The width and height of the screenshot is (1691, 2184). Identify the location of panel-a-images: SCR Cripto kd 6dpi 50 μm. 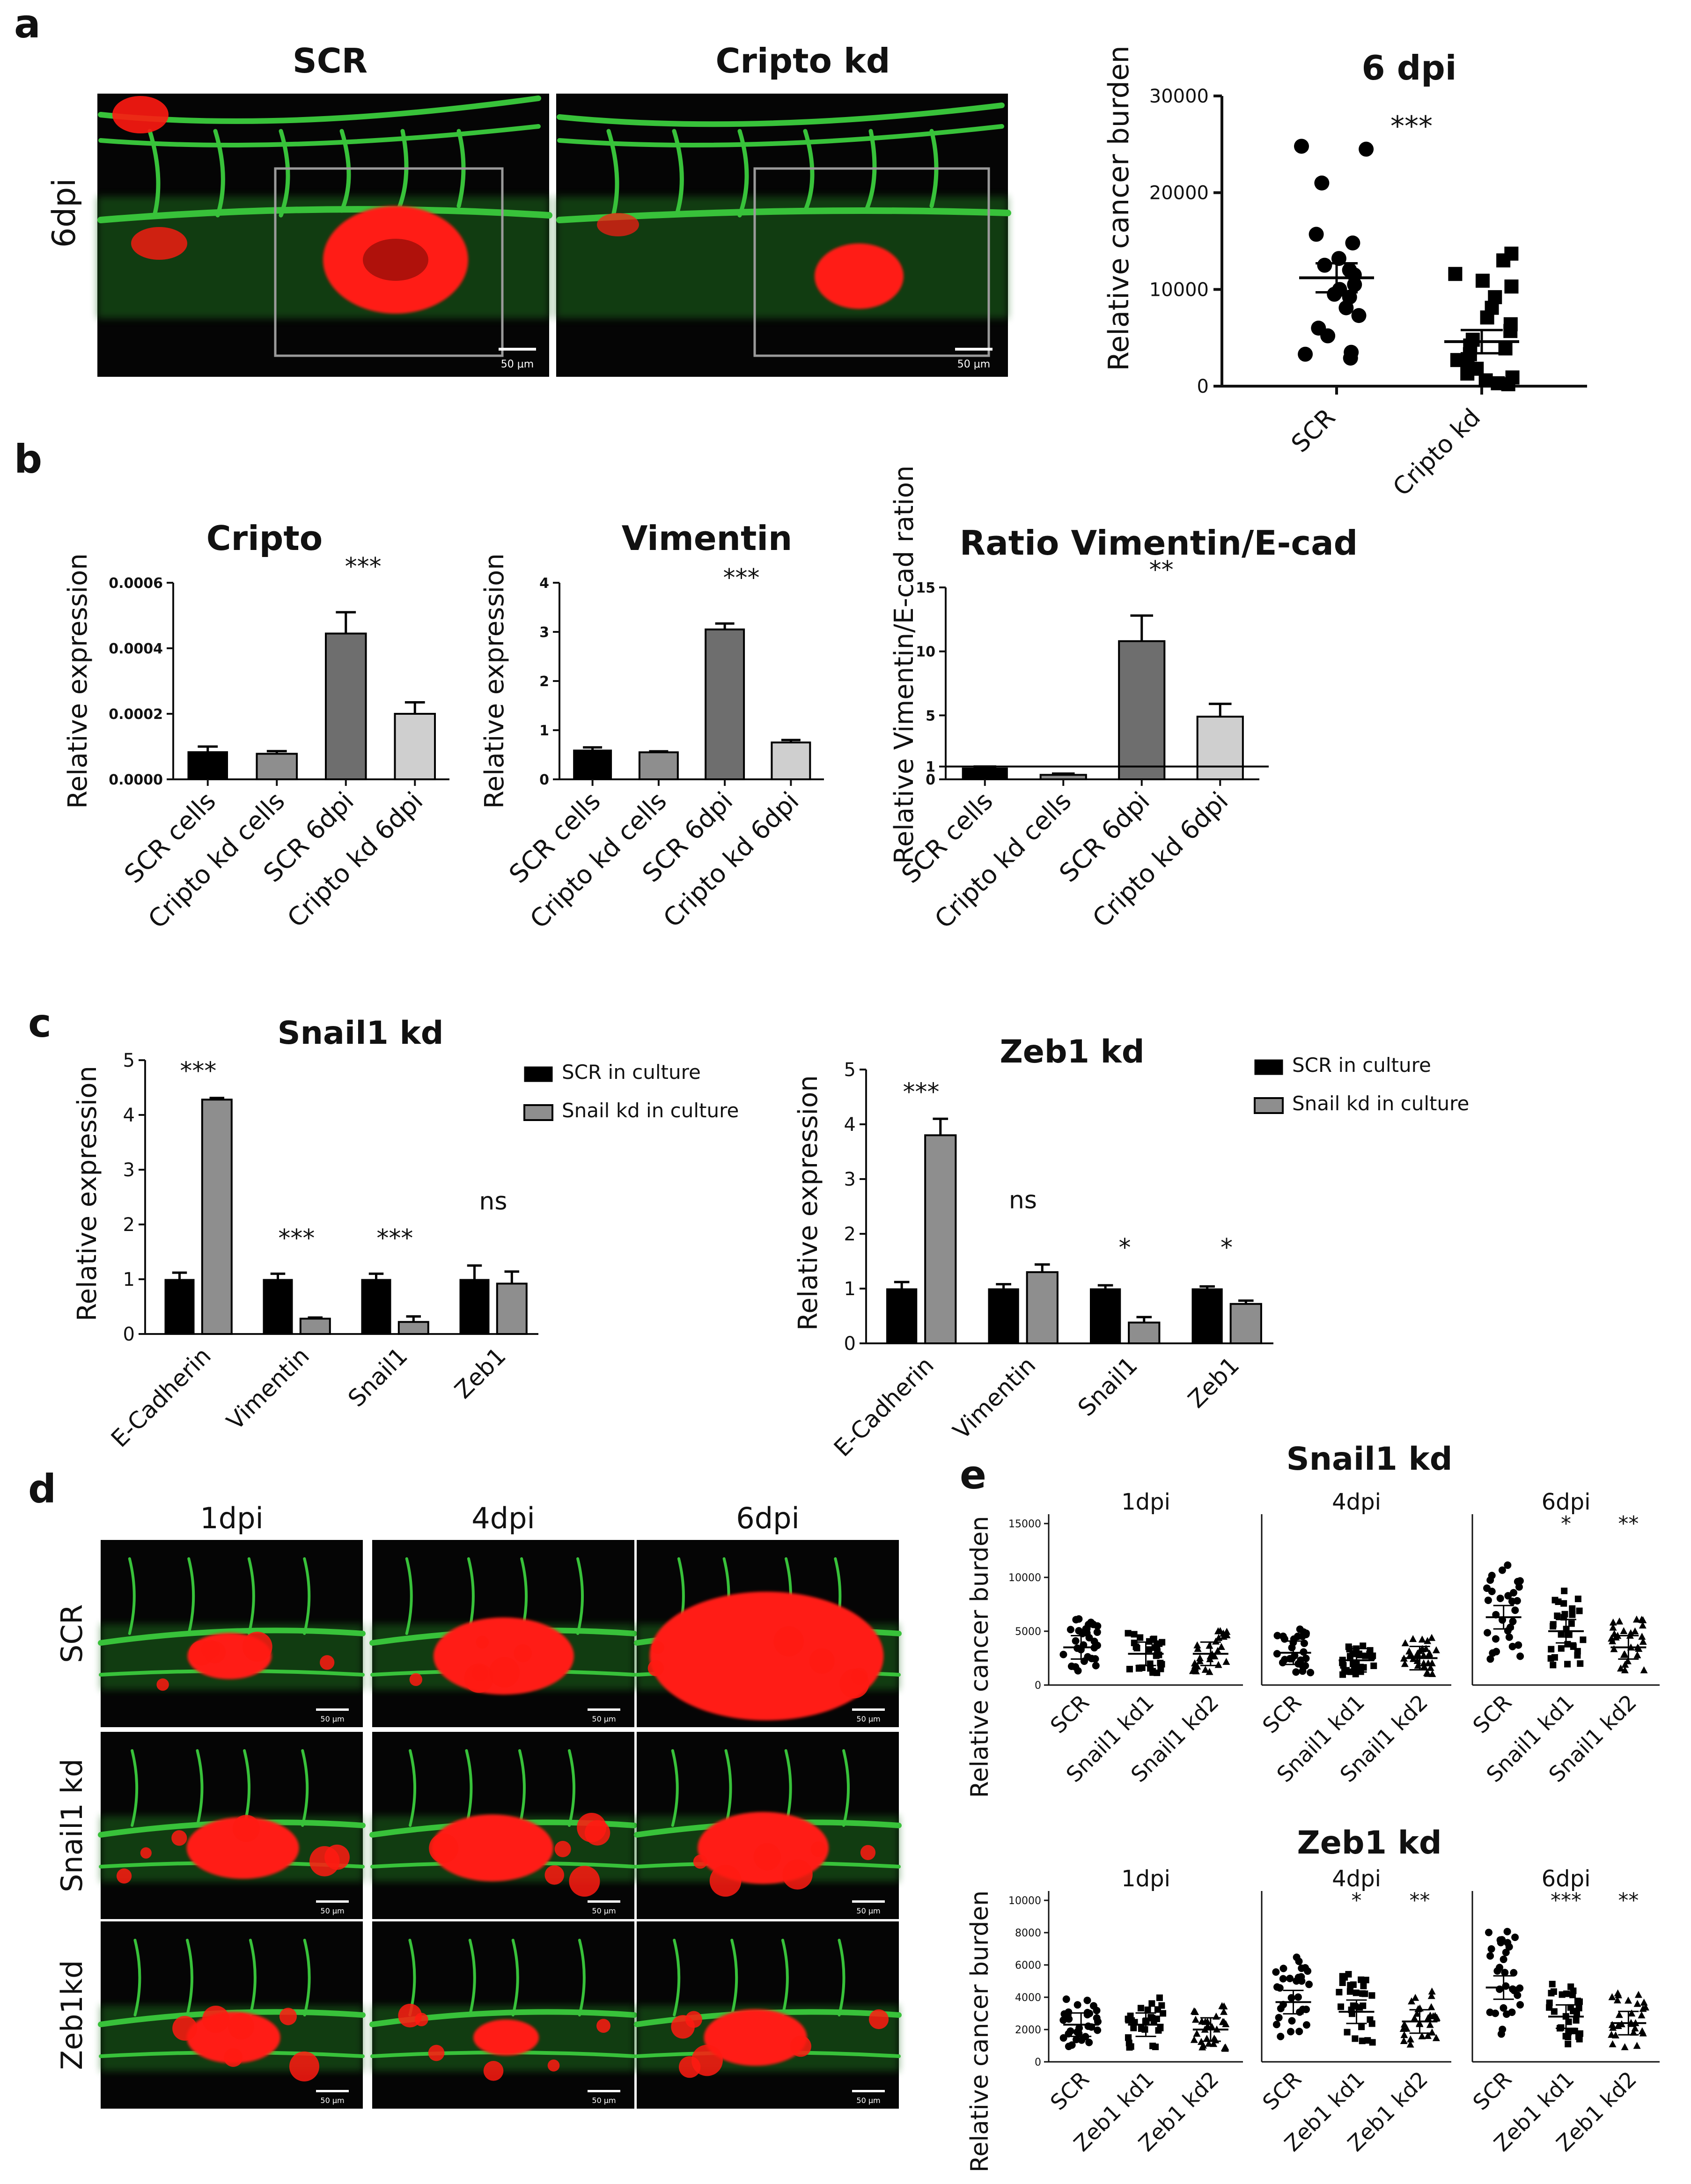
(529, 209).